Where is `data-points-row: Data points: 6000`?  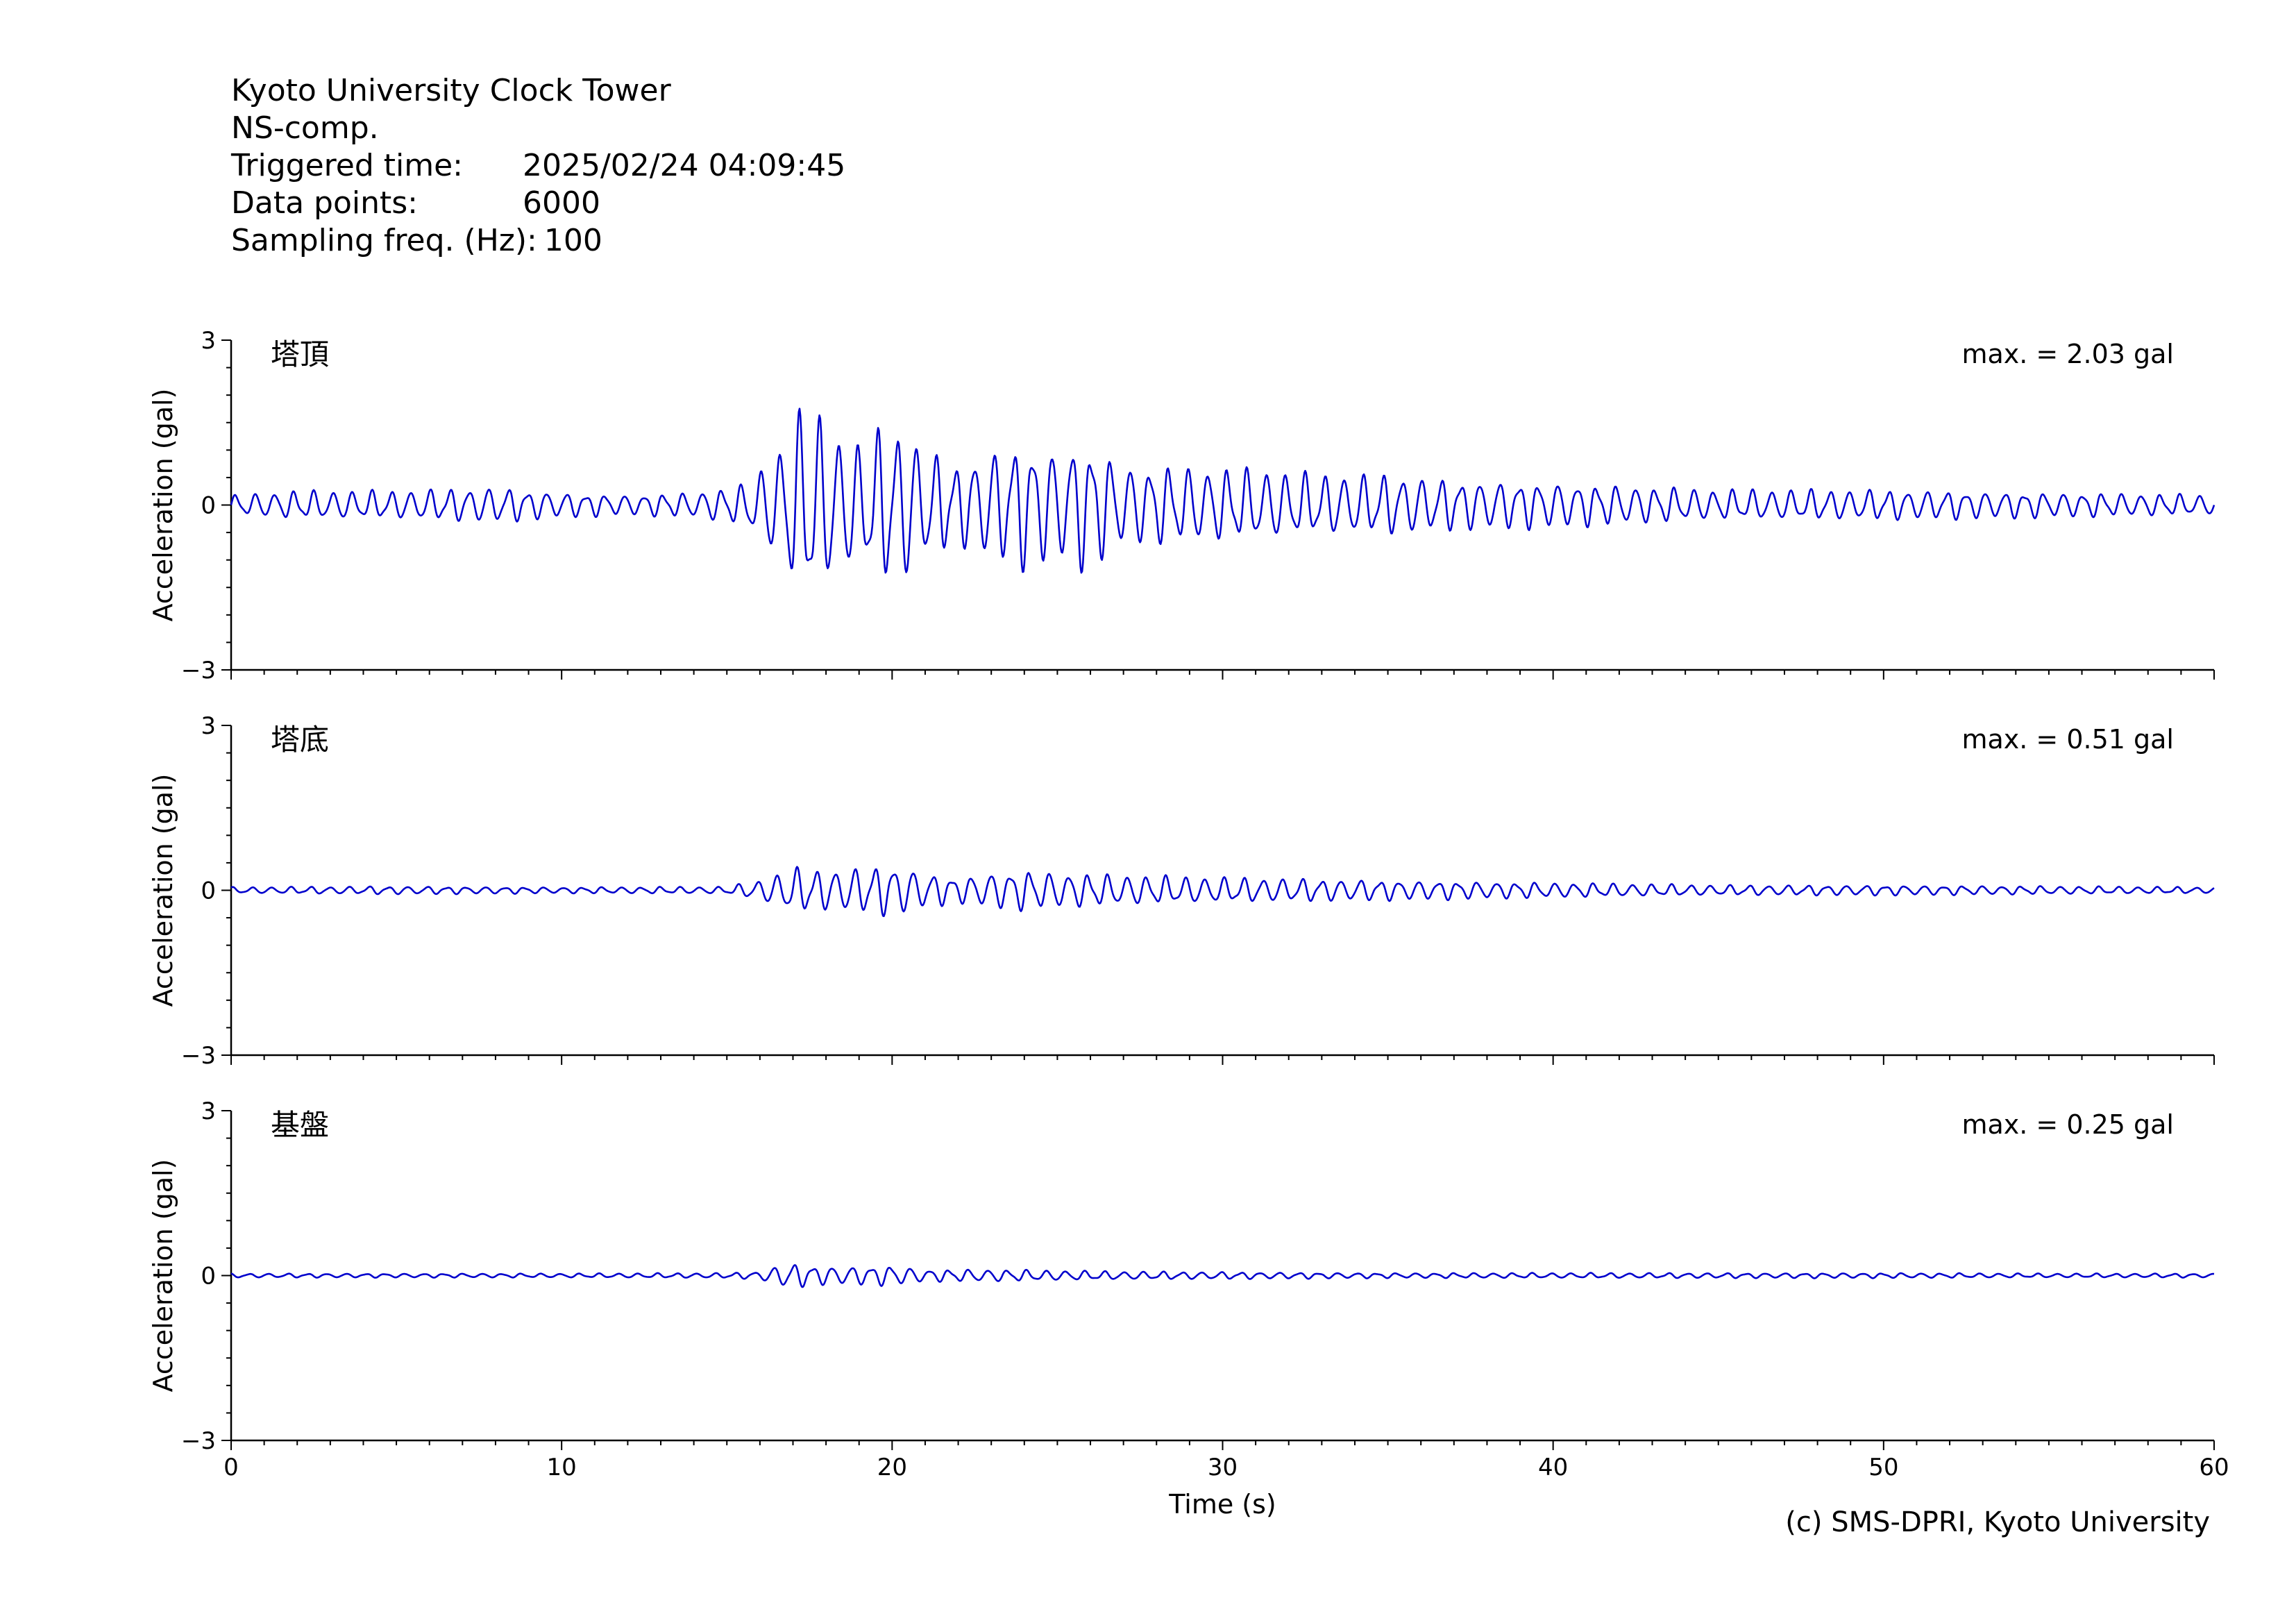 data-points-row: Data points: 6000 is located at coordinates (538, 203).